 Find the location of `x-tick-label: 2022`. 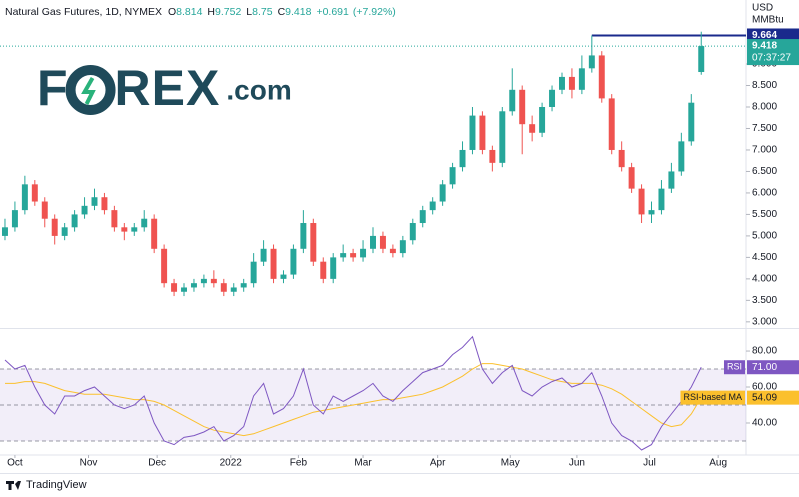

x-tick-label: 2022 is located at coordinates (231, 463).